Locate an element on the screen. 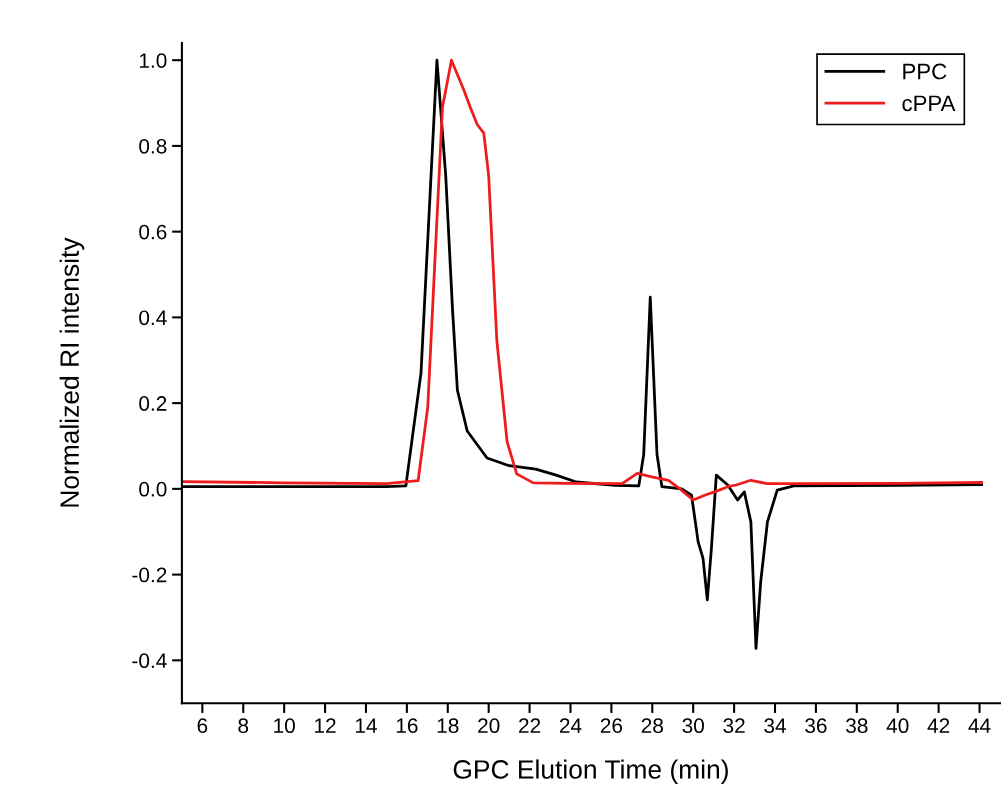 The image size is (1005, 812). y-tick-label: -0.4 is located at coordinates (149, 661).